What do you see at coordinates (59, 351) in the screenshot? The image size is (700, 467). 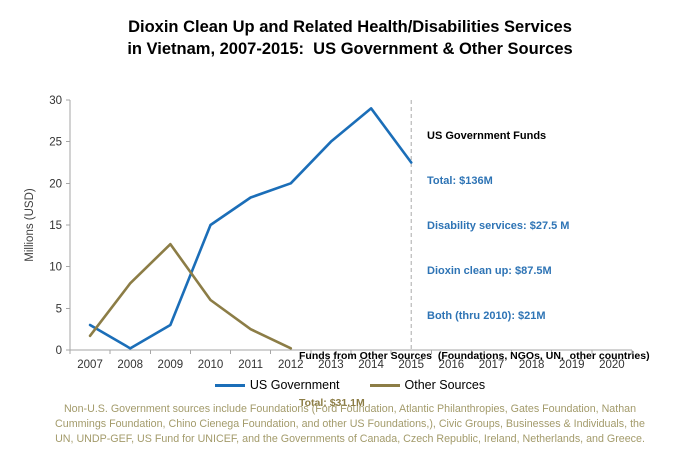 I see `y-tick-label: 0` at bounding box center [59, 351].